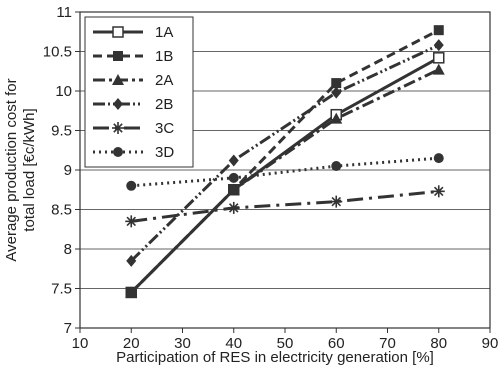  Describe the element at coordinates (164, 56) in the screenshot. I see `legend-label-1B: 1B` at that location.